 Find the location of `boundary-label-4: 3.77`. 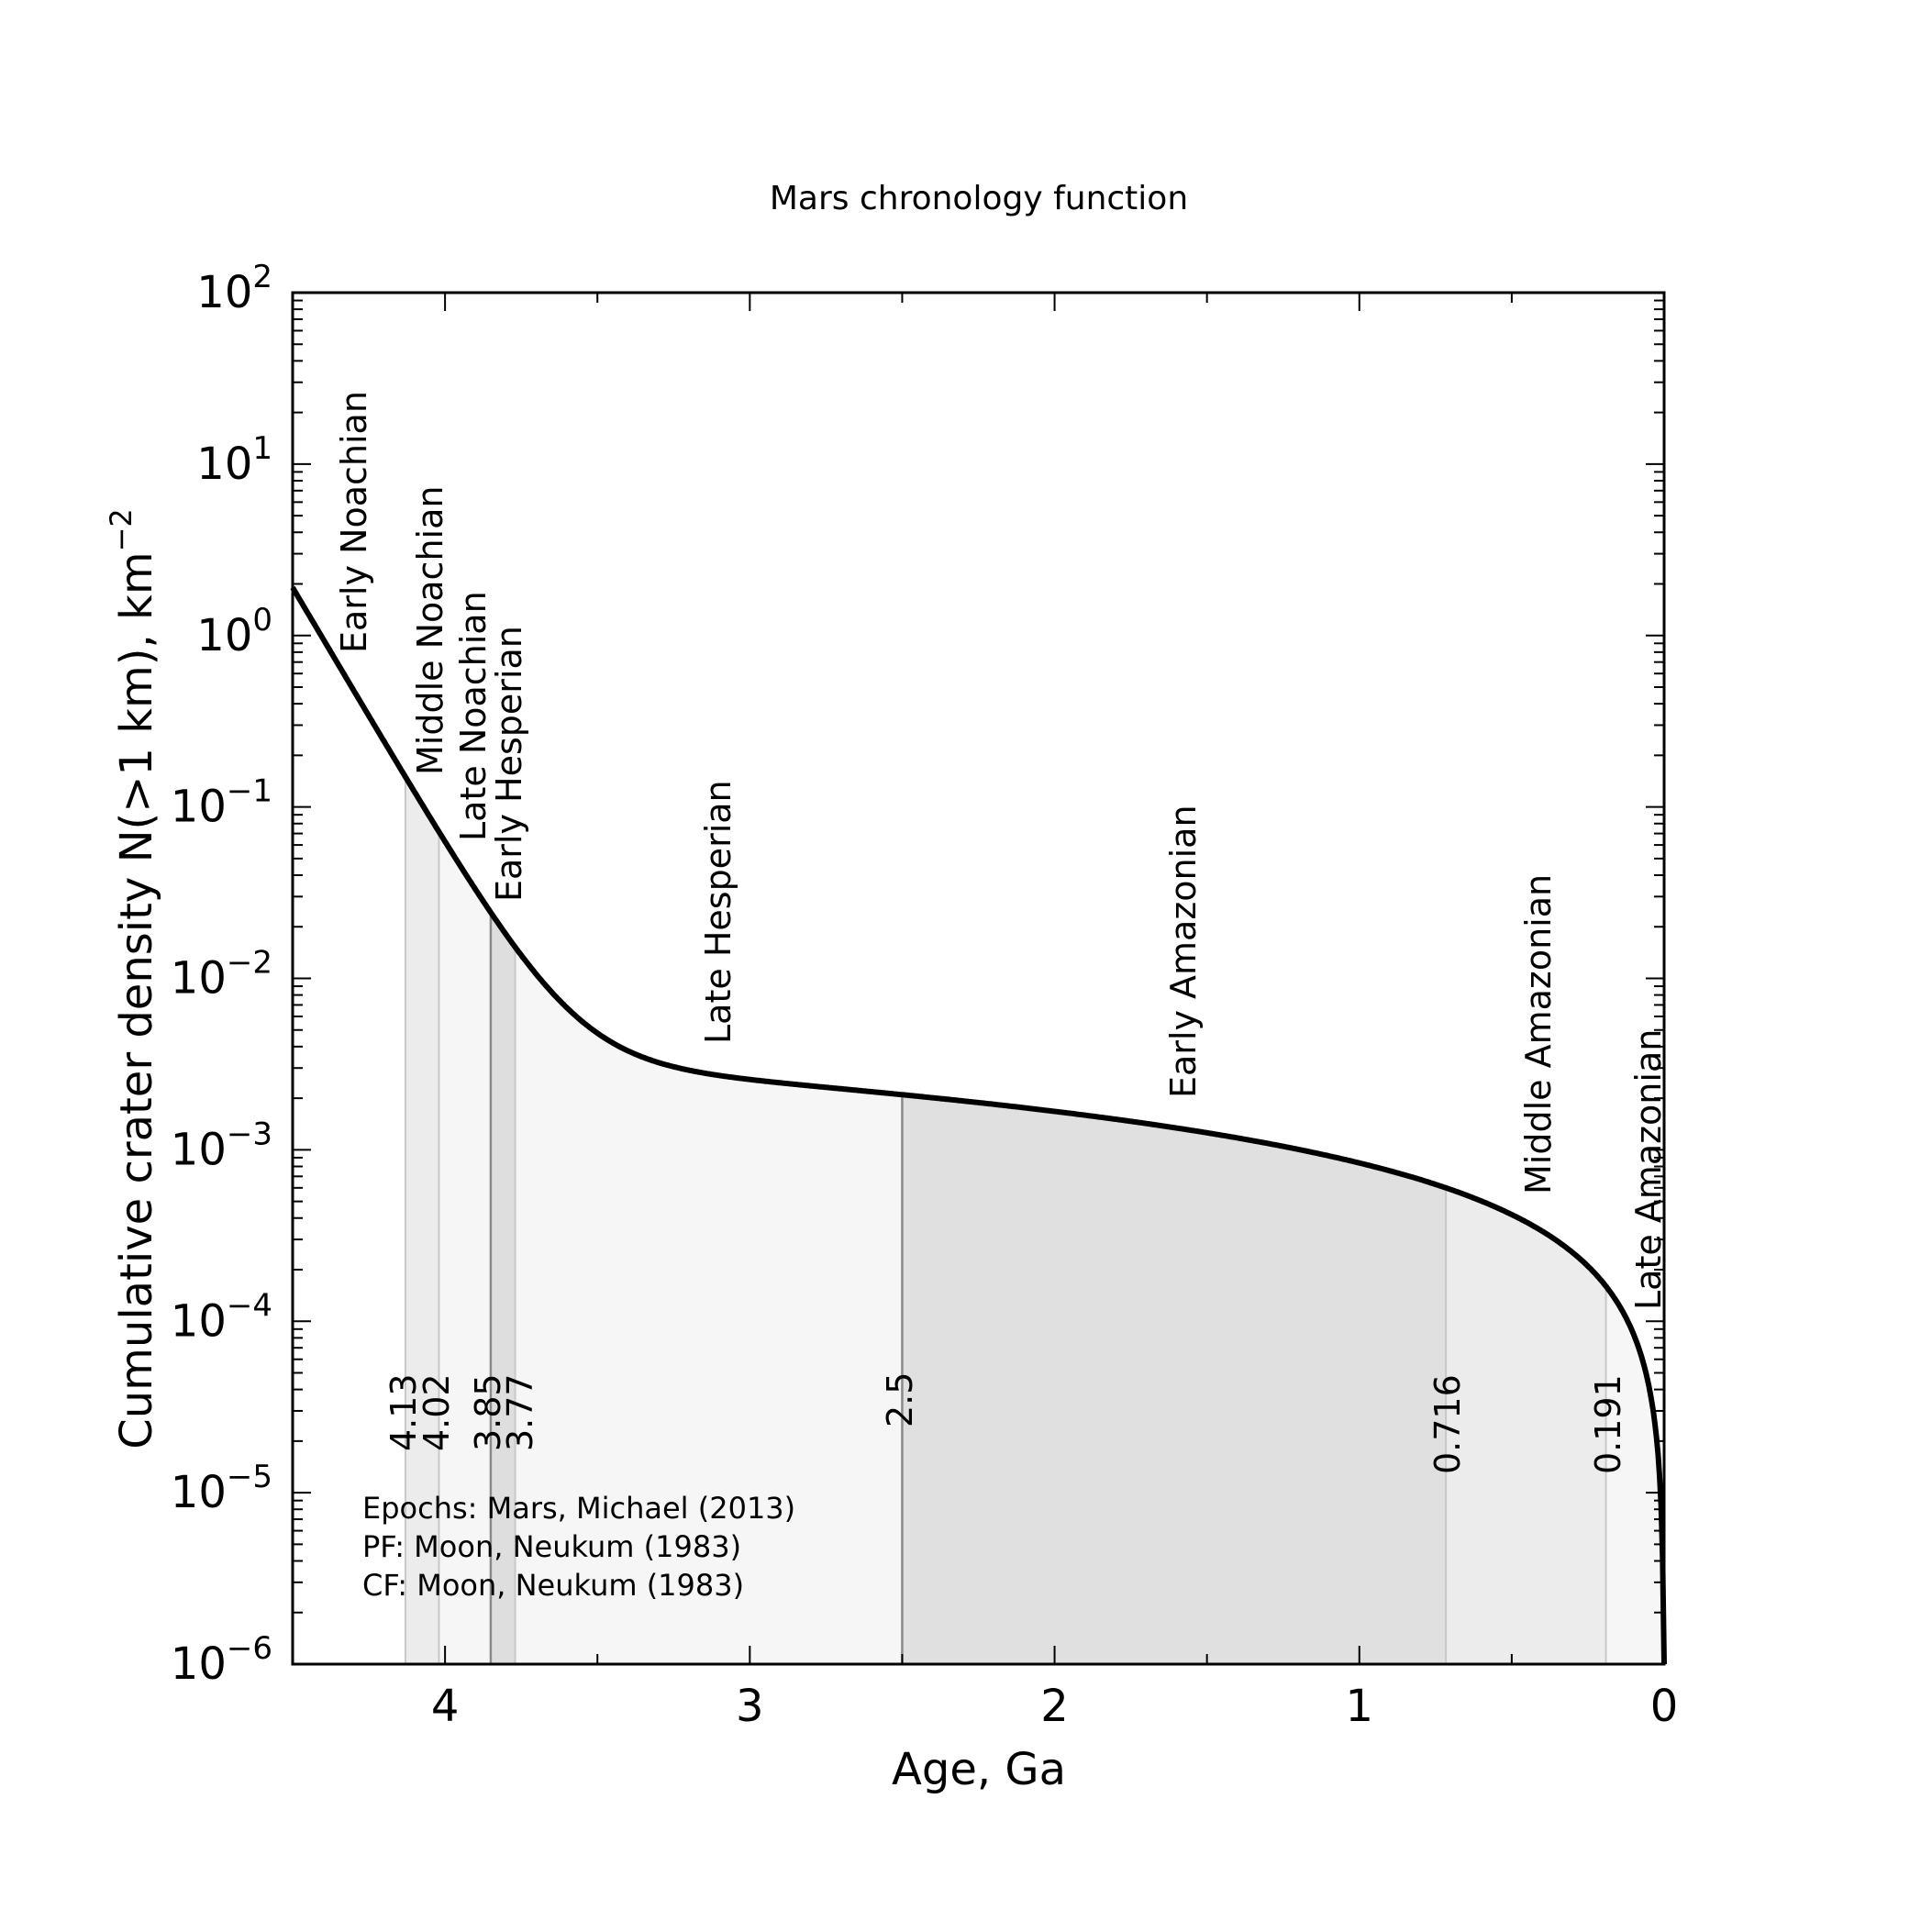

boundary-label-4: 3.77 is located at coordinates (520, 1412).